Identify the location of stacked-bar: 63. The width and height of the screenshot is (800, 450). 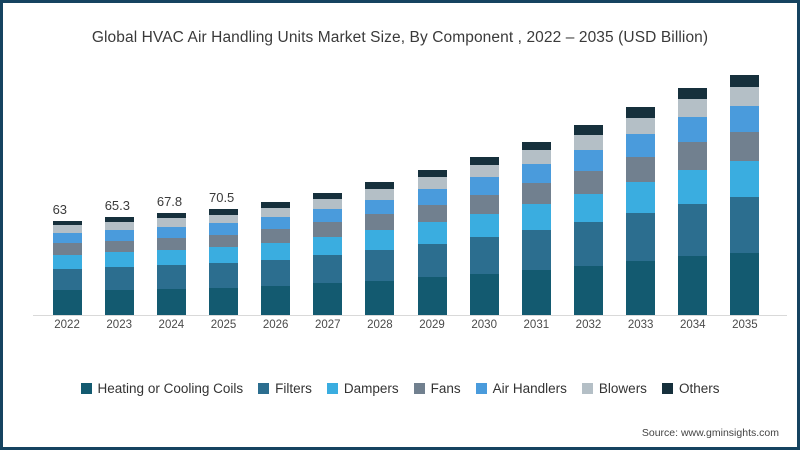
(67, 258).